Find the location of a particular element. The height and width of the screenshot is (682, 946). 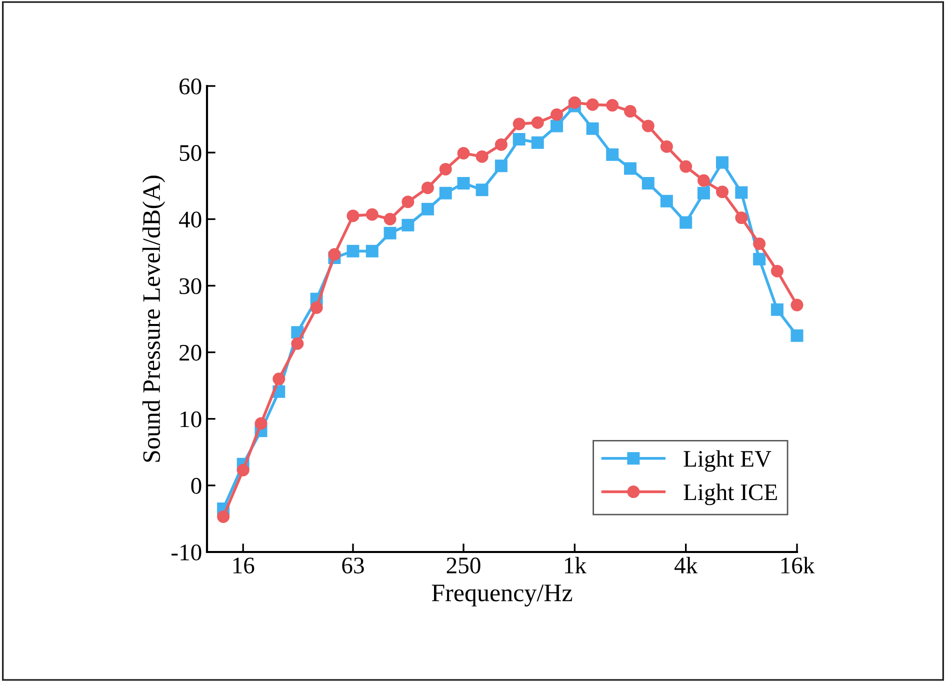

y-tick-label: 50 is located at coordinates (191, 153).